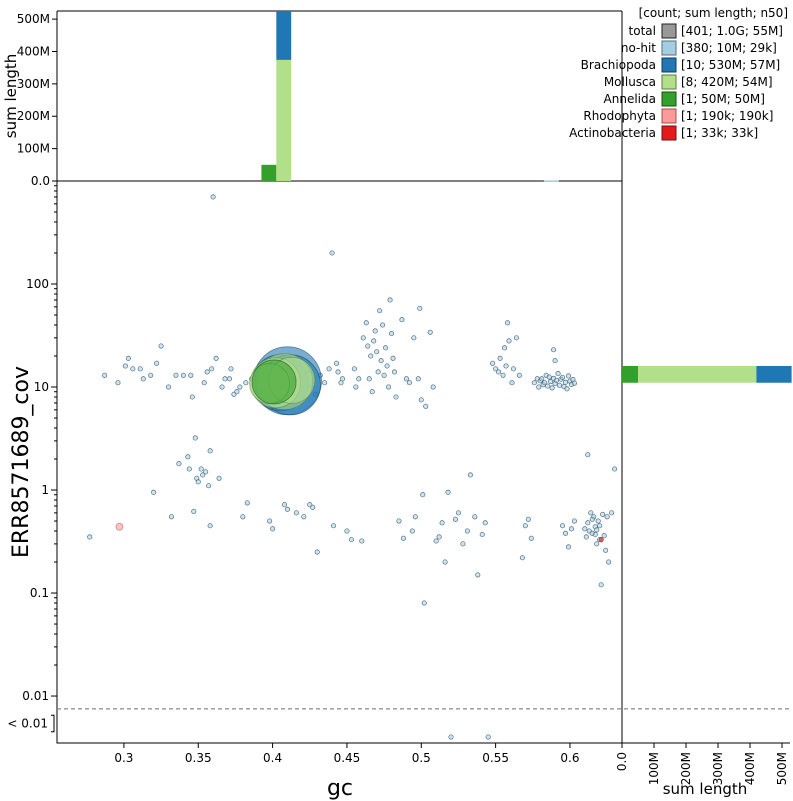 This screenshot has height=801, width=793. I want to click on top-hist-bar-brachiopoda, so click(284, 35).